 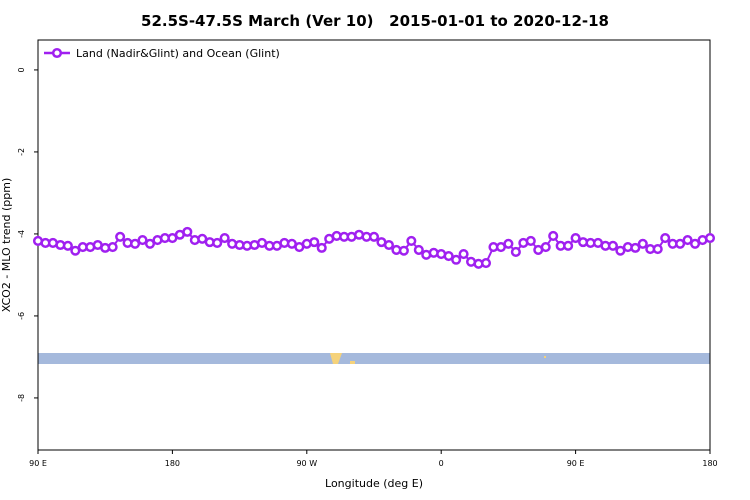 I want to click on x-tick-label: 90 W, so click(x=306, y=463).